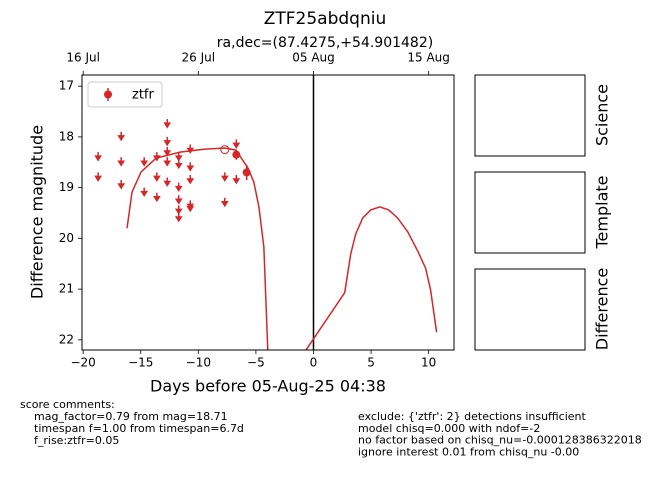 The height and width of the screenshot is (500, 650). Describe the element at coordinates (268, 386) in the screenshot. I see `x-axis-label: Days before 05-Aug-25 04:38` at that location.